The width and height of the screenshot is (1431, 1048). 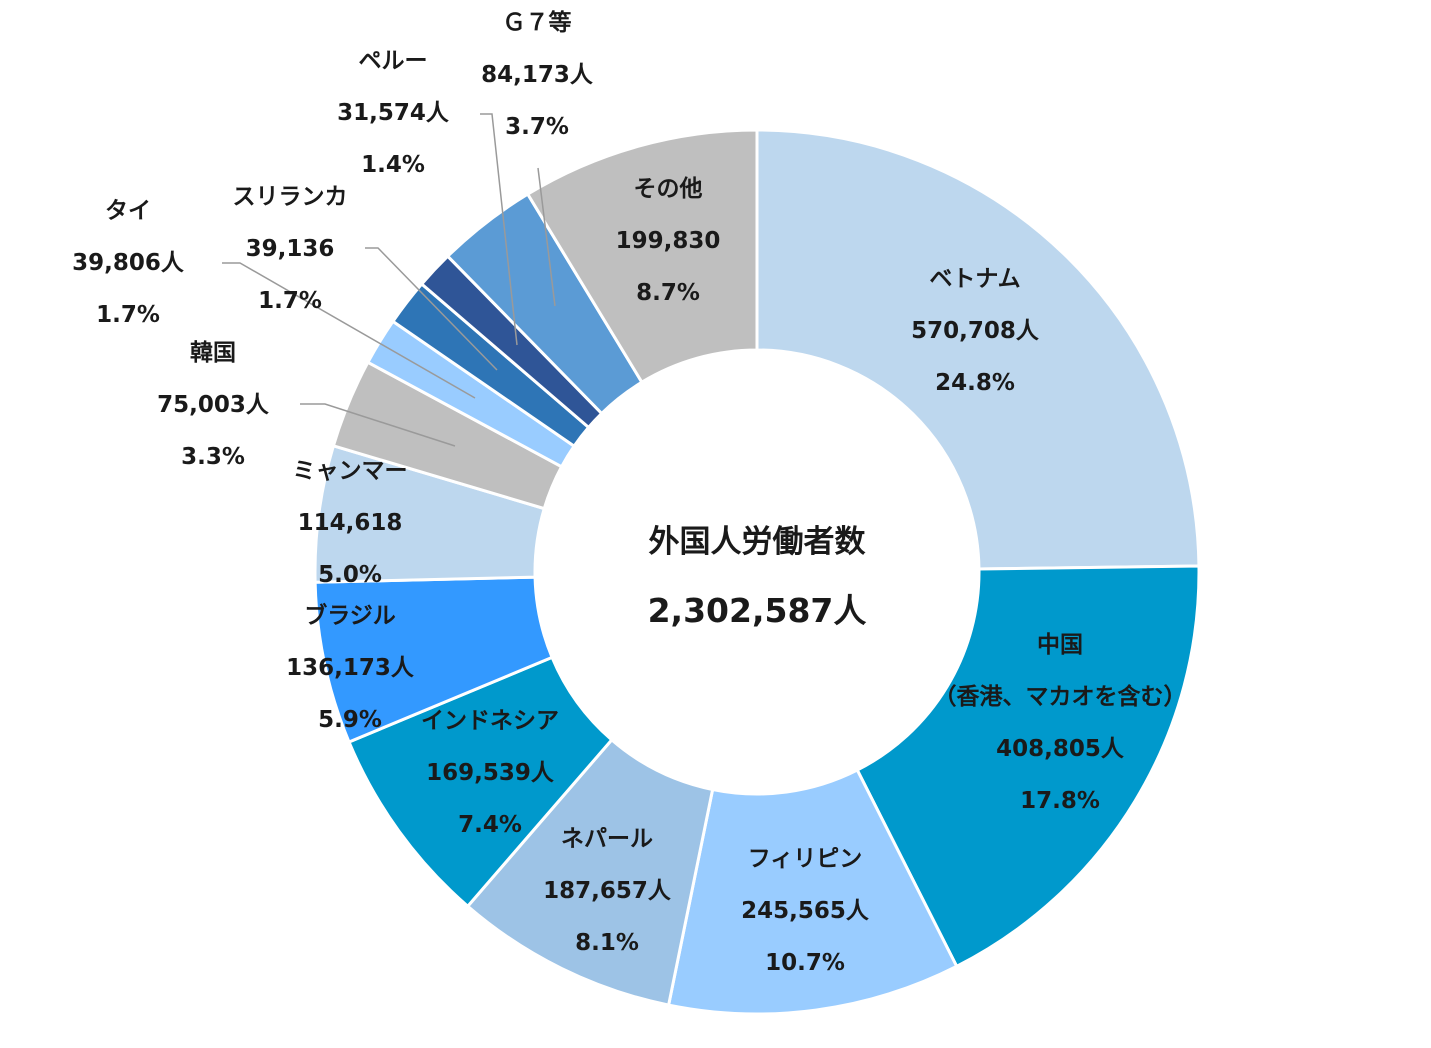 I want to click on slice-10-name: ペルー, so click(x=393, y=61).